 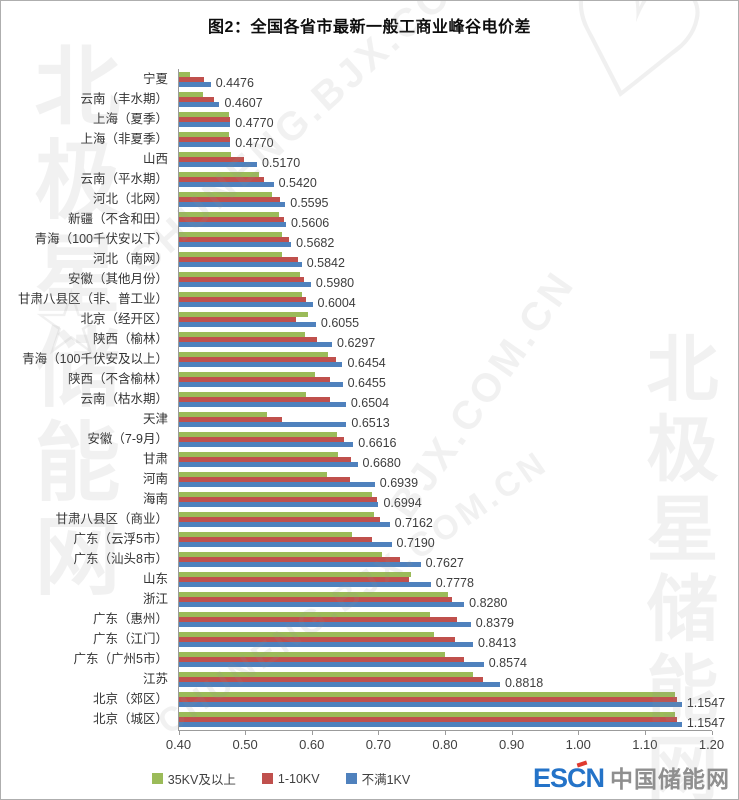 What do you see at coordinates (369, 219) in the screenshot?
I see `chart-row: 新疆（不含和田） 0.5606` at bounding box center [369, 219].